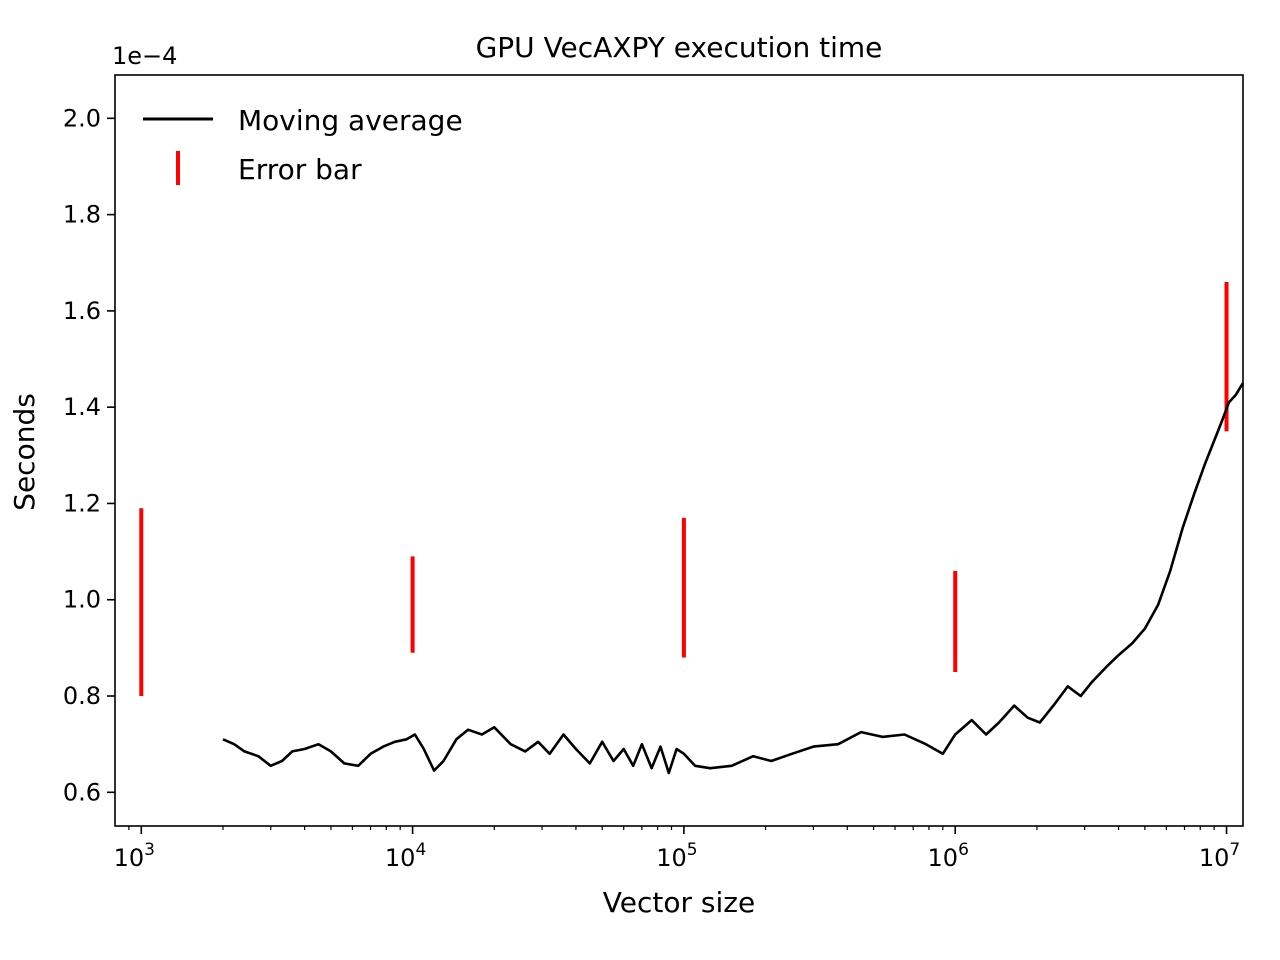 Image resolution: width=1280 pixels, height=960 pixels. Describe the element at coordinates (82, 118) in the screenshot. I see `y-tick-label-7: 2.0` at that location.